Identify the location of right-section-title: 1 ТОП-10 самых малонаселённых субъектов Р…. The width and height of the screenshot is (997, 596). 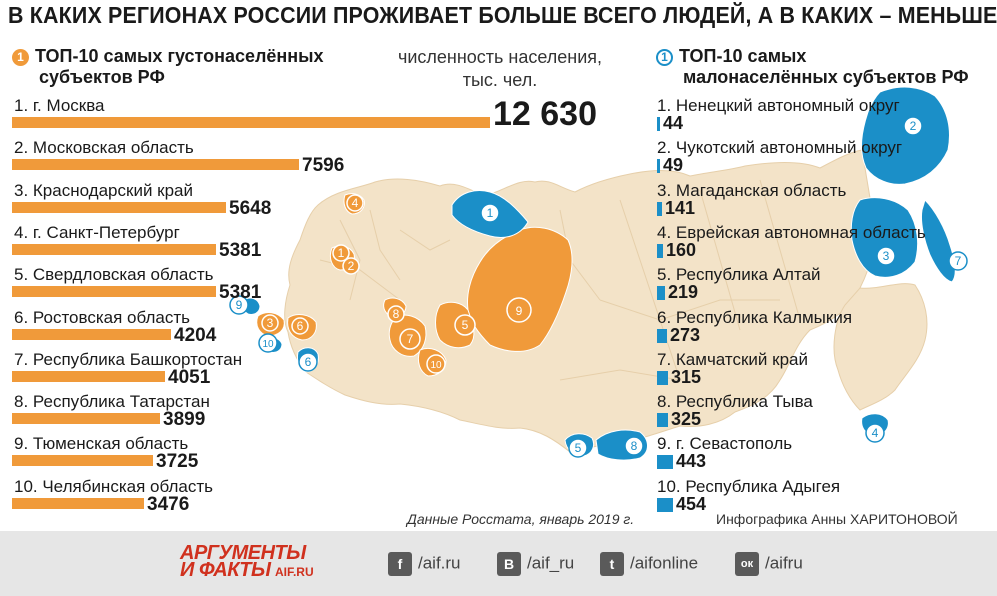
(812, 67).